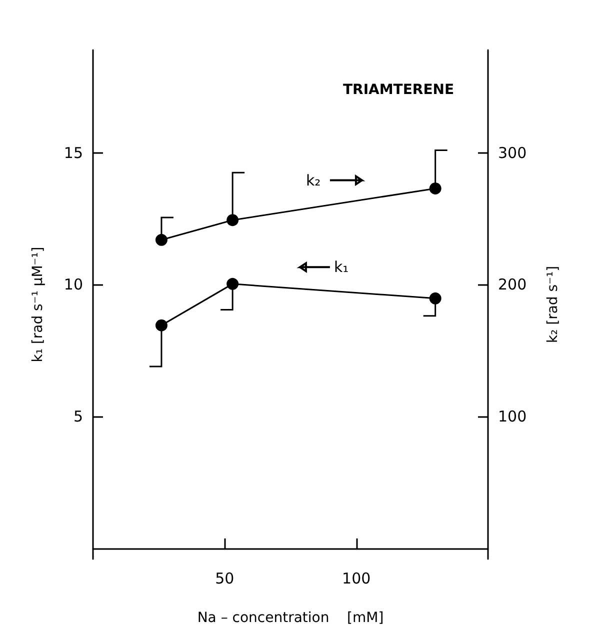  Describe the element at coordinates (73, 285) in the screenshot. I see `y-tick-label: 10` at that location.